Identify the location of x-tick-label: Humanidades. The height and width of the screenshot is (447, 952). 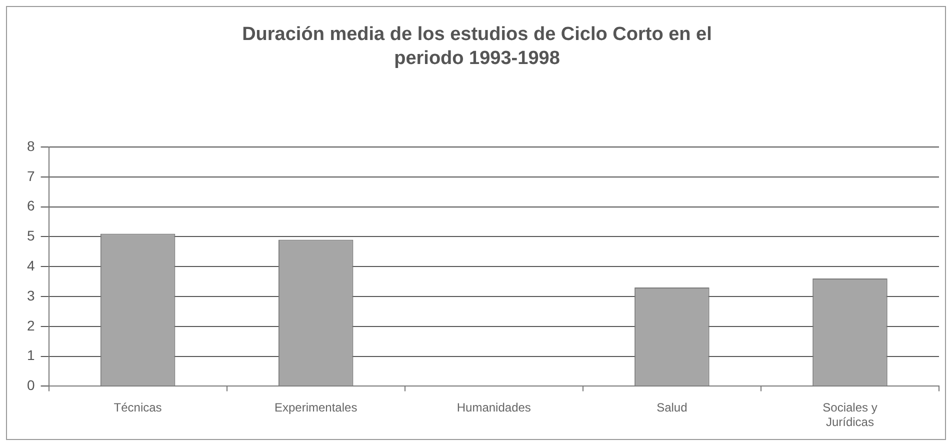
(493, 407).